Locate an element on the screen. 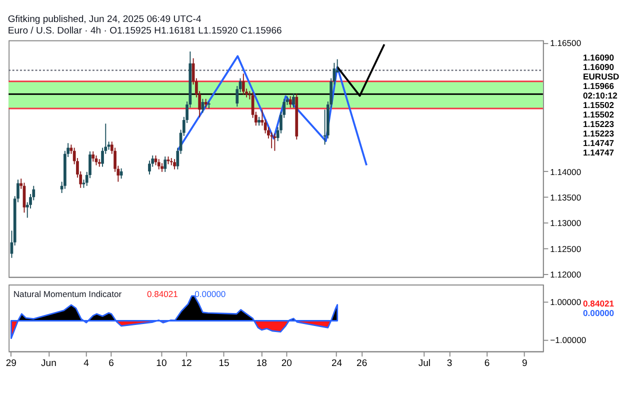  x-tick-label: 15 is located at coordinates (224, 364).